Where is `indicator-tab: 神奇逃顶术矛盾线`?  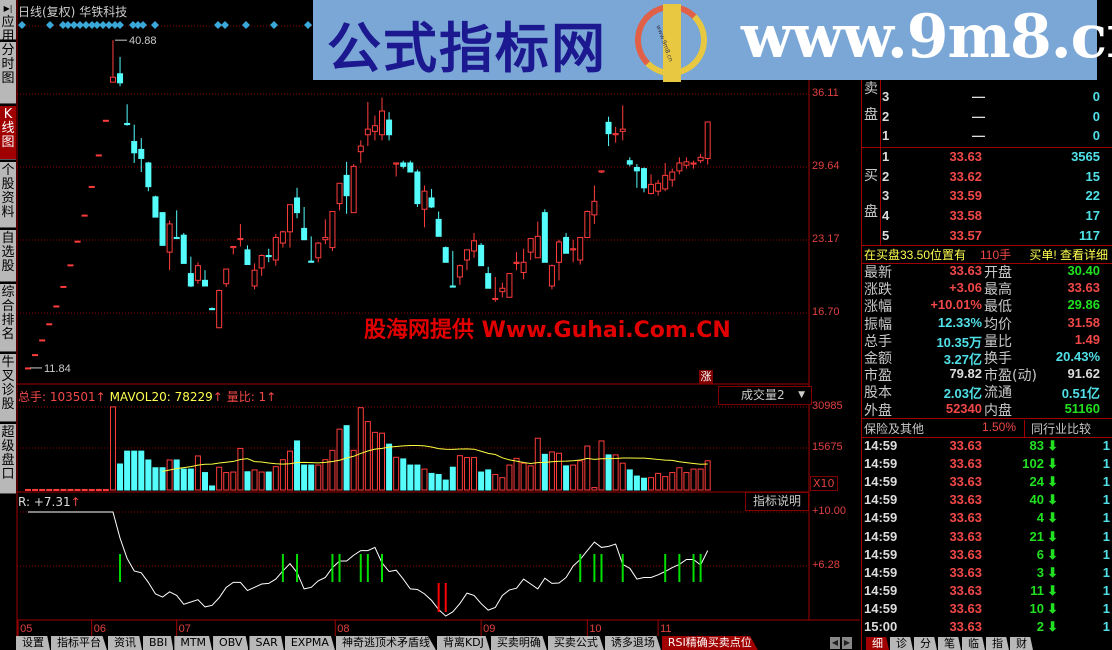
indicator-tab: 神奇逃顶术矛盾线 is located at coordinates (385, 643).